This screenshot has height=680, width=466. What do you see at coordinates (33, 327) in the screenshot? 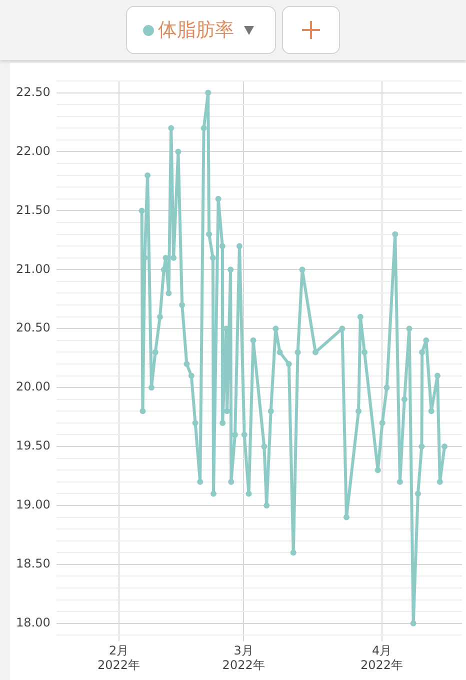
I see `y-tick-label: 20.50` at bounding box center [33, 327].